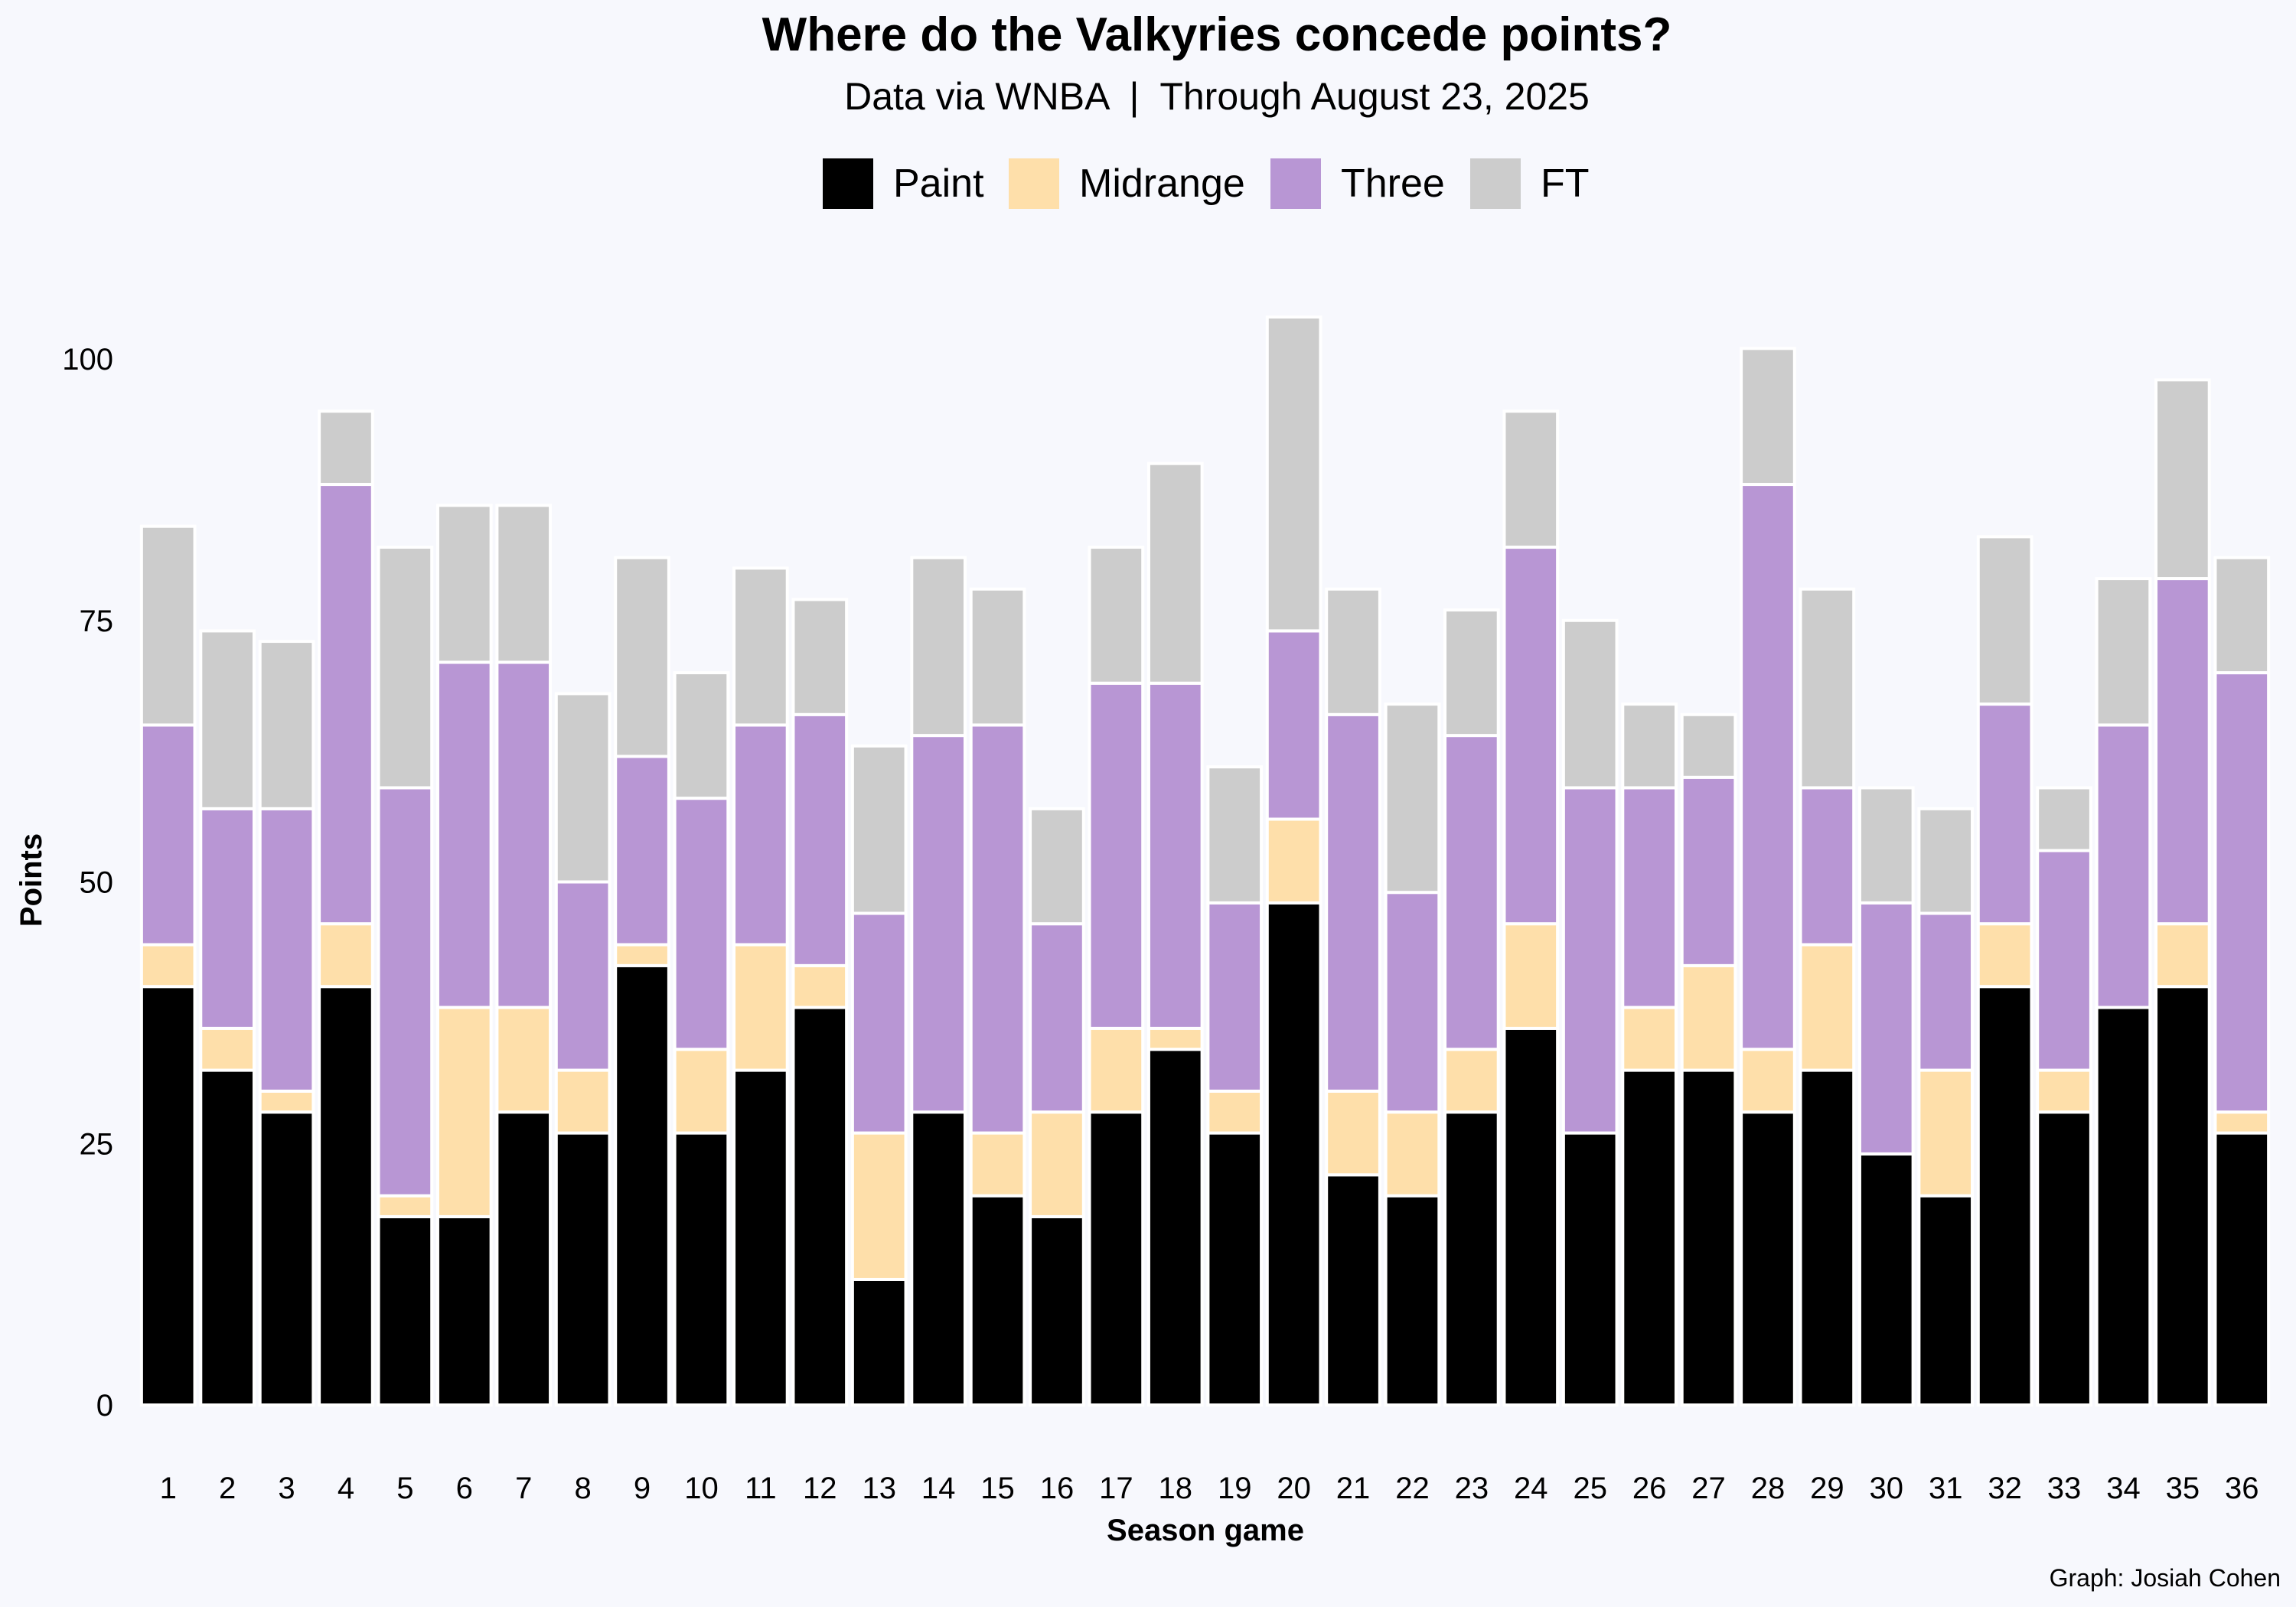  What do you see at coordinates (1057, 1018) in the screenshot?
I see `bar-game-16-three` at bounding box center [1057, 1018].